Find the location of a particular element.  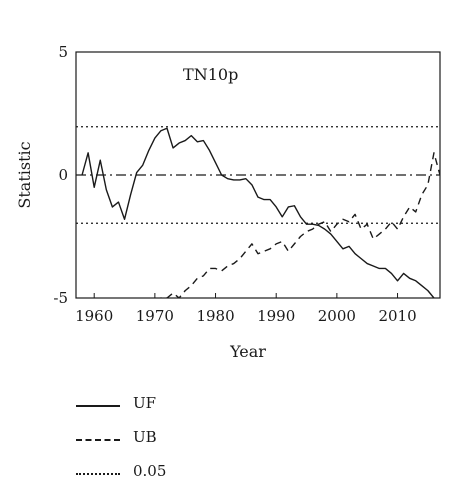

legend-label-uf: UF is located at coordinates (145, 403).